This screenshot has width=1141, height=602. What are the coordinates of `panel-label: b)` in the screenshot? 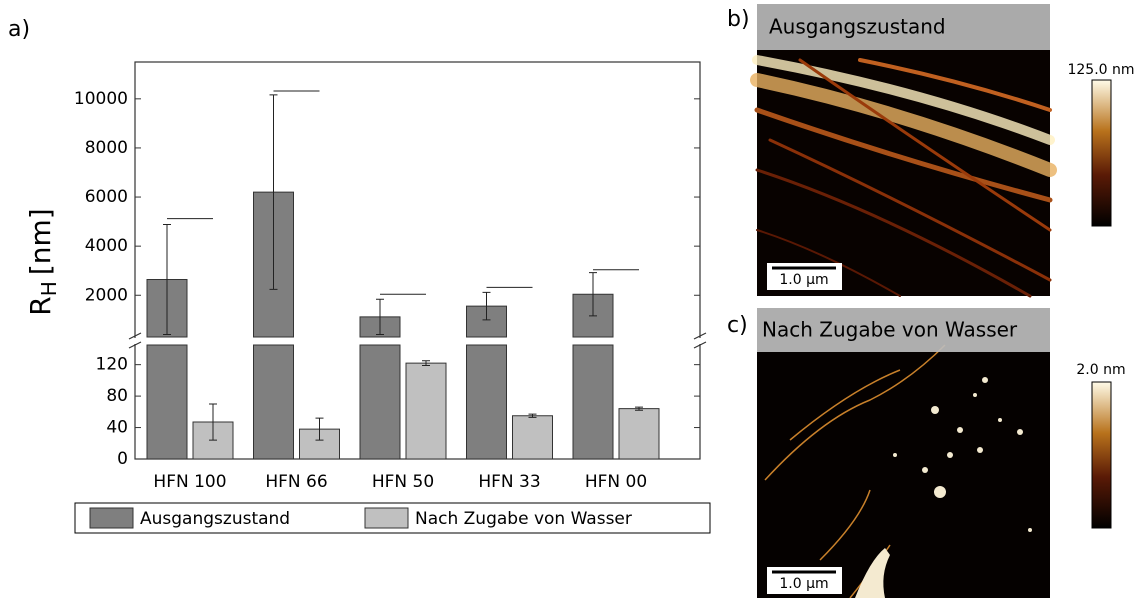 It's located at (738, 19).